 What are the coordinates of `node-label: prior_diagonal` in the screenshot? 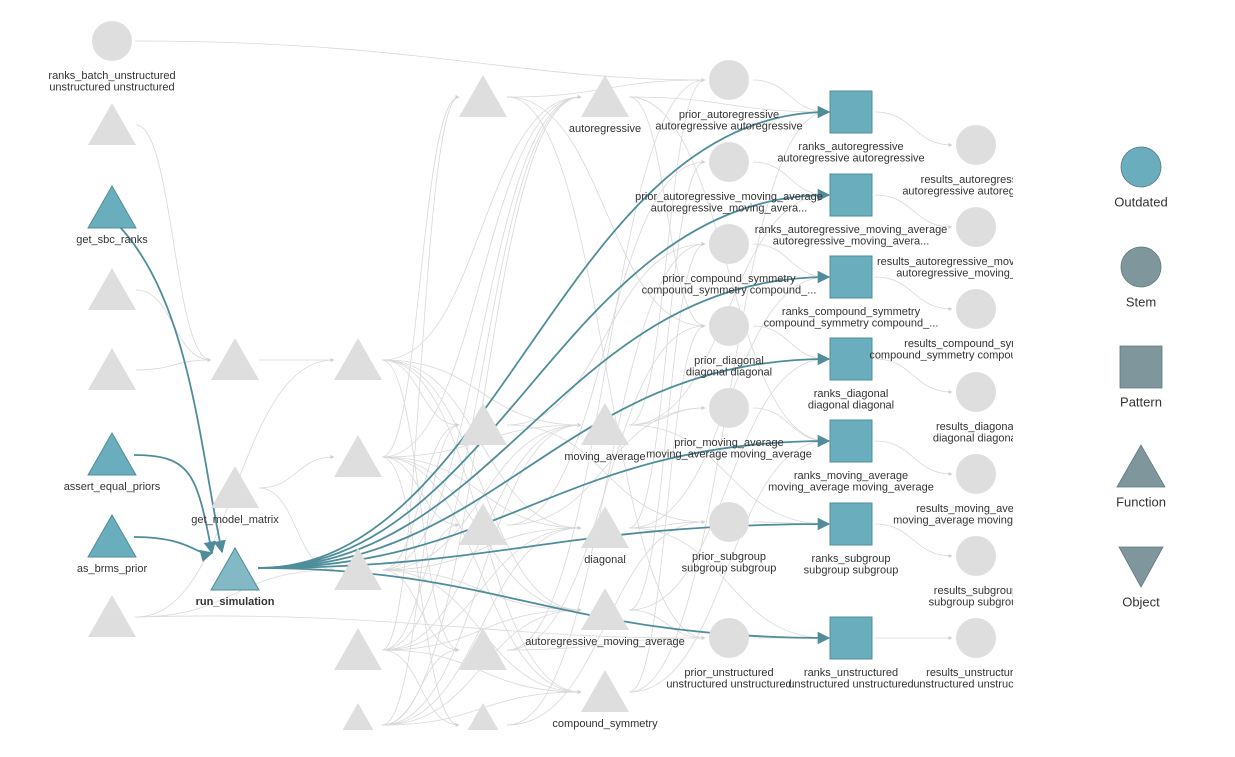 It's located at (729, 361).